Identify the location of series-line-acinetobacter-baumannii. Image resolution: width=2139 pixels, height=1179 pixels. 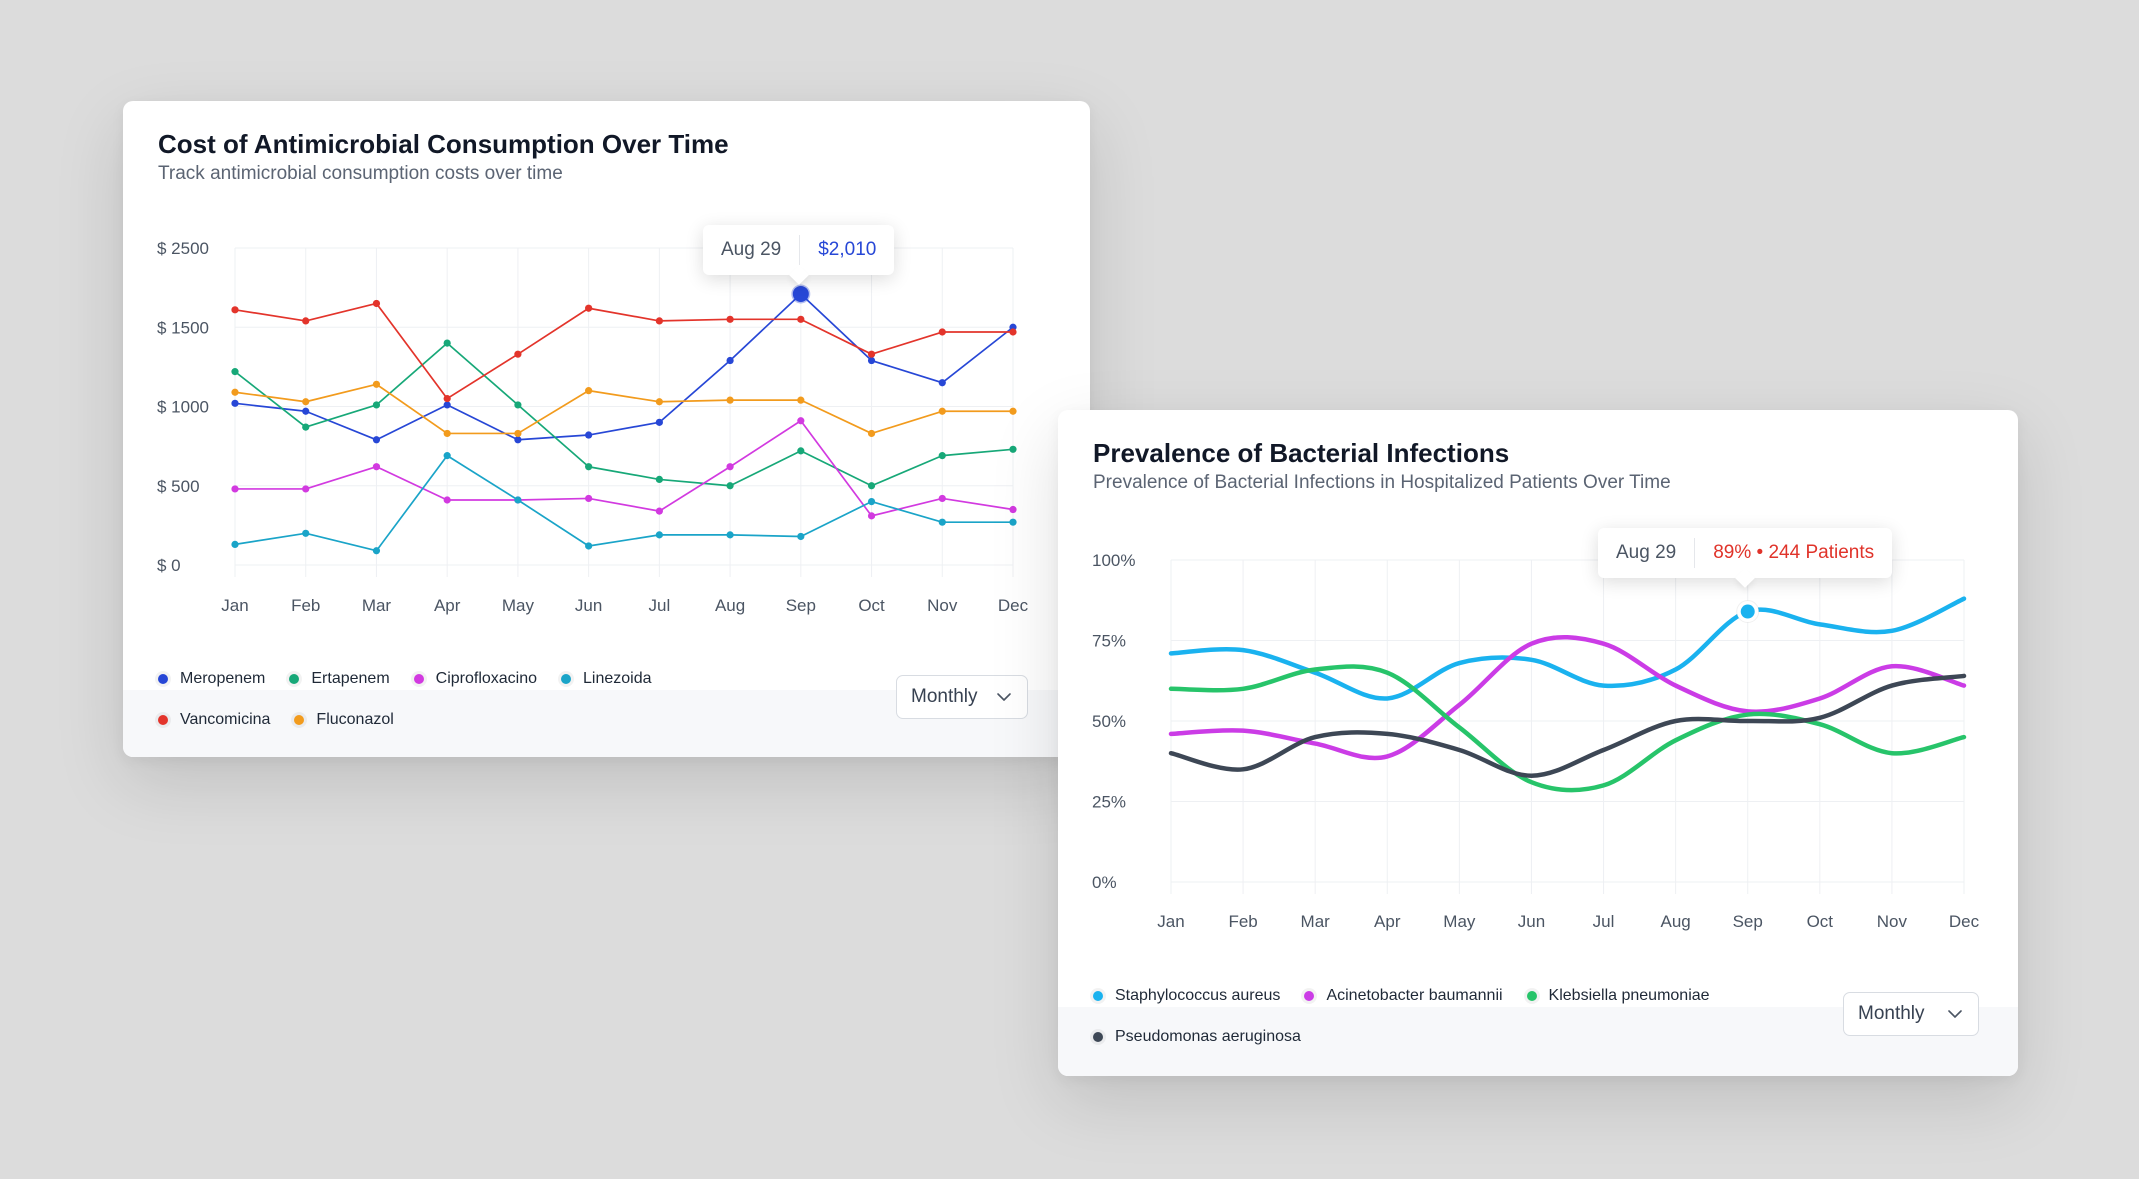
(1567, 697).